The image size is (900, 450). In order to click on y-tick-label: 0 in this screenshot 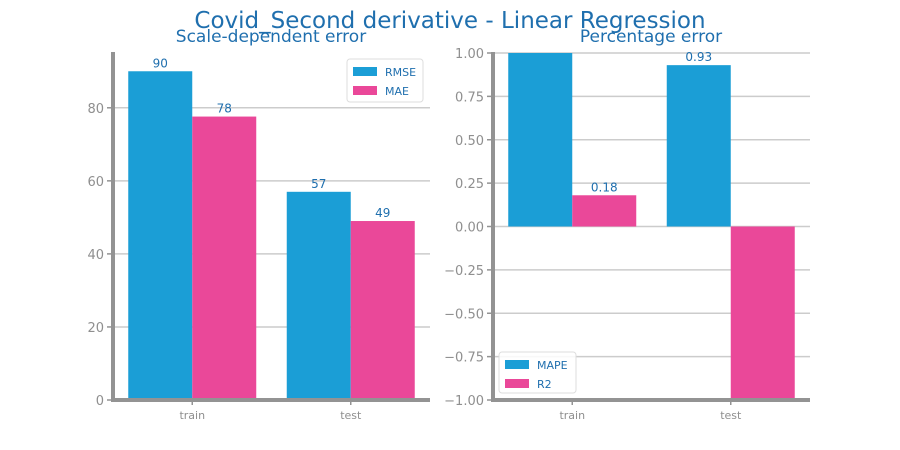, I will do `click(100, 401)`.